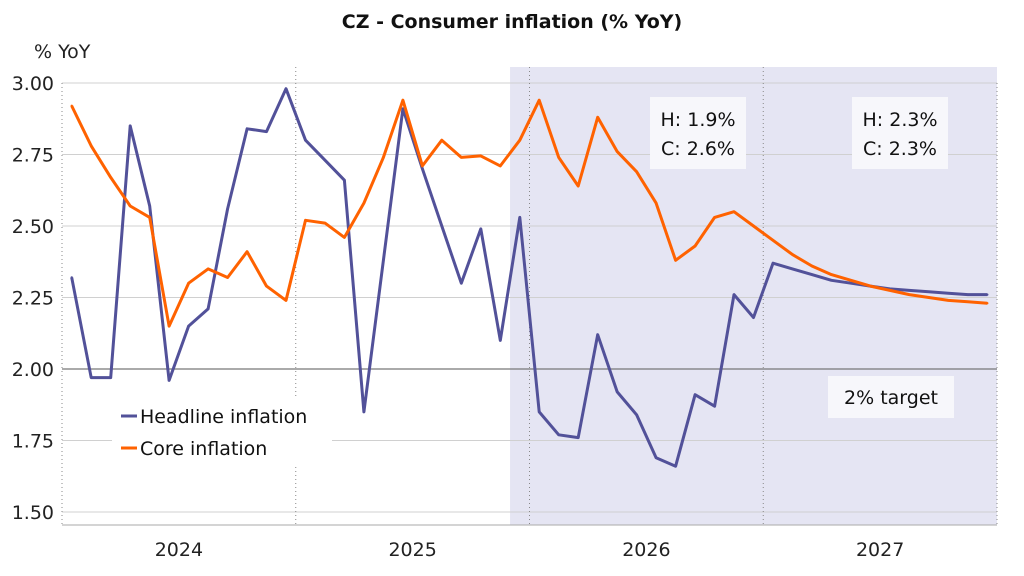 The width and height of the screenshot is (1024, 576). I want to click on annotation-2027-headline: H: 2.3%, so click(900, 120).